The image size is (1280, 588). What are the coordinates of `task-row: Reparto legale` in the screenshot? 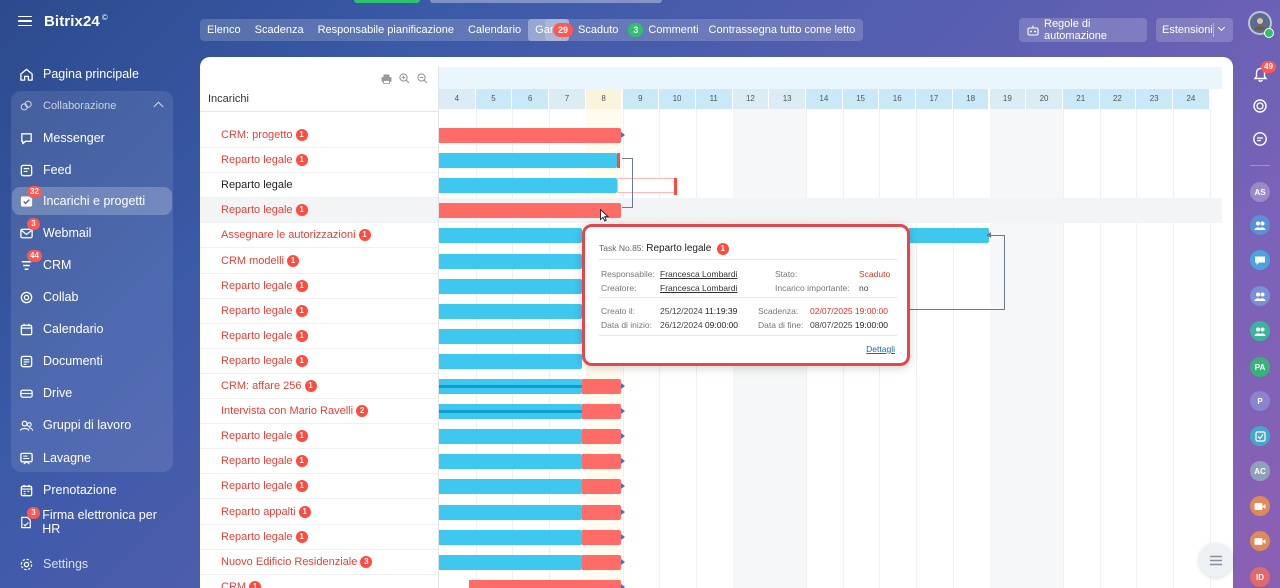 It's located at (319, 186).